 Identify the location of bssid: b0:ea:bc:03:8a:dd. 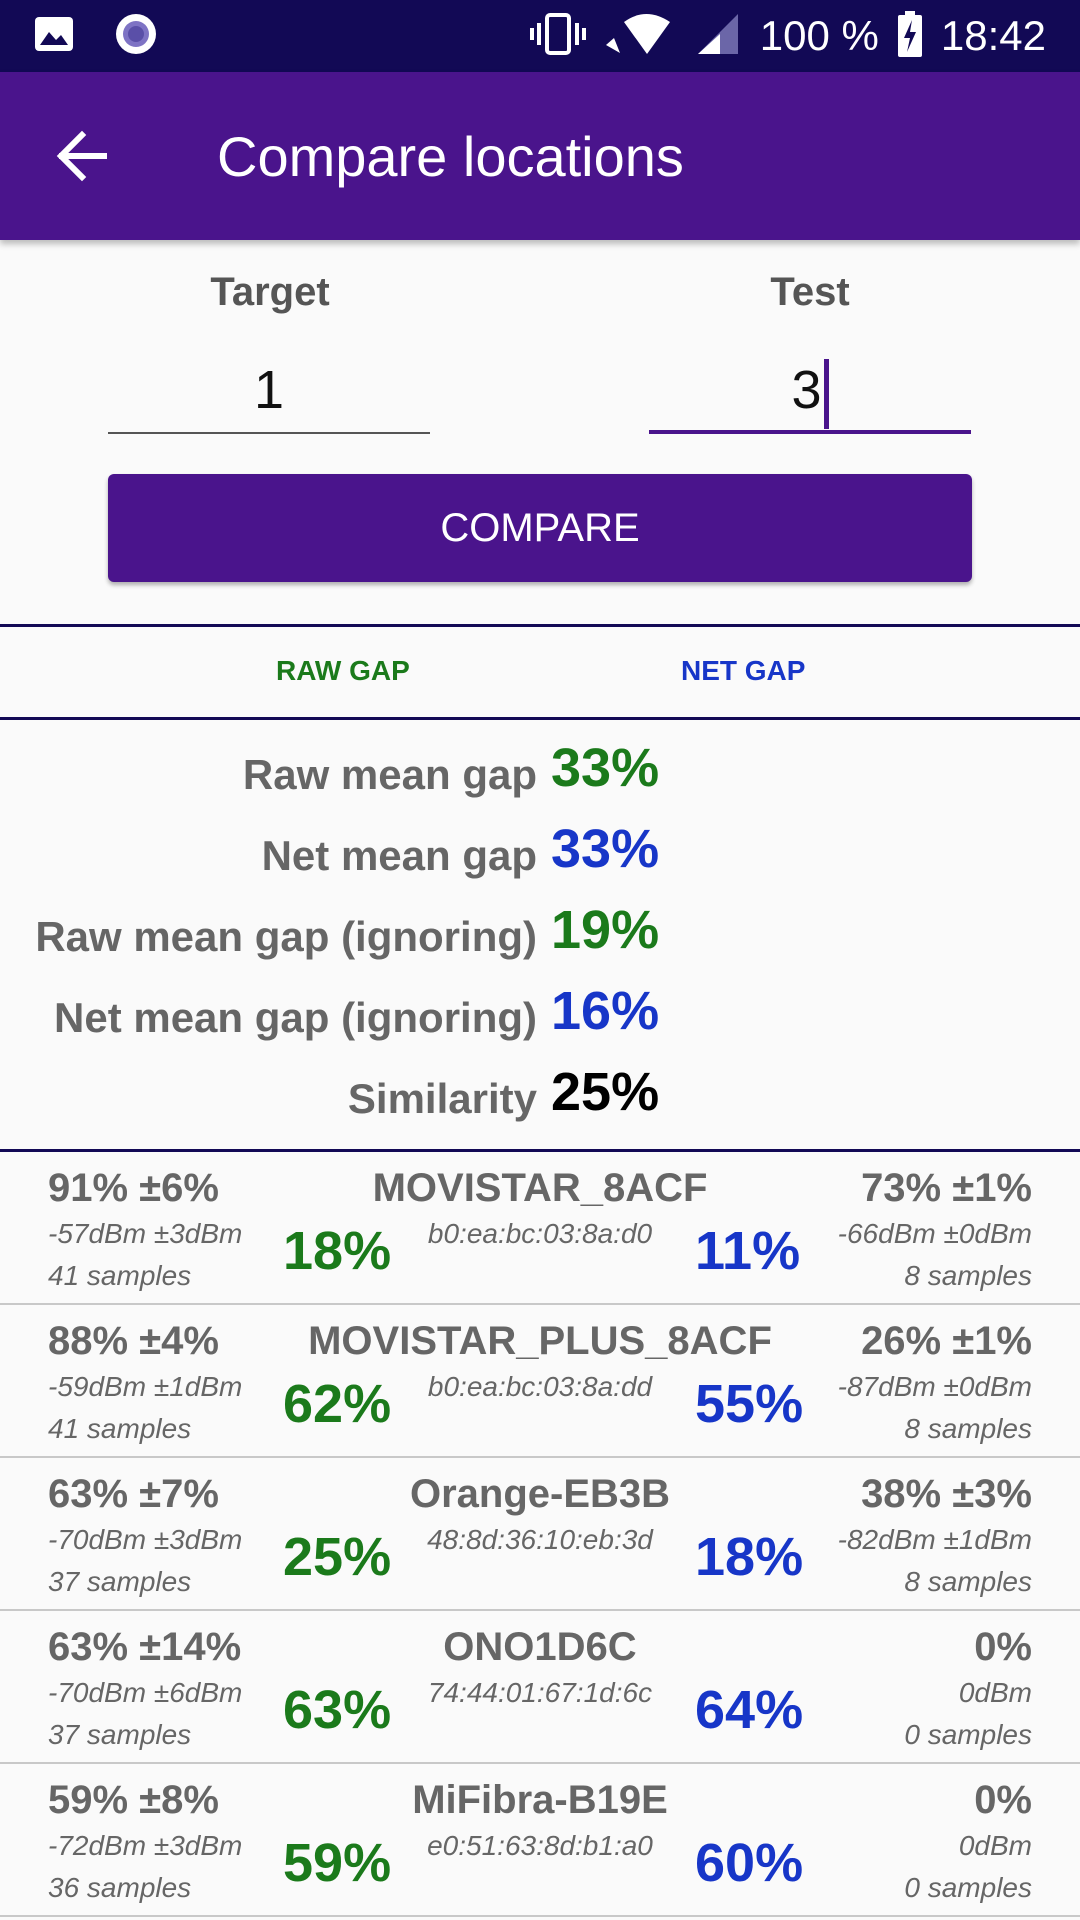
(540, 1386).